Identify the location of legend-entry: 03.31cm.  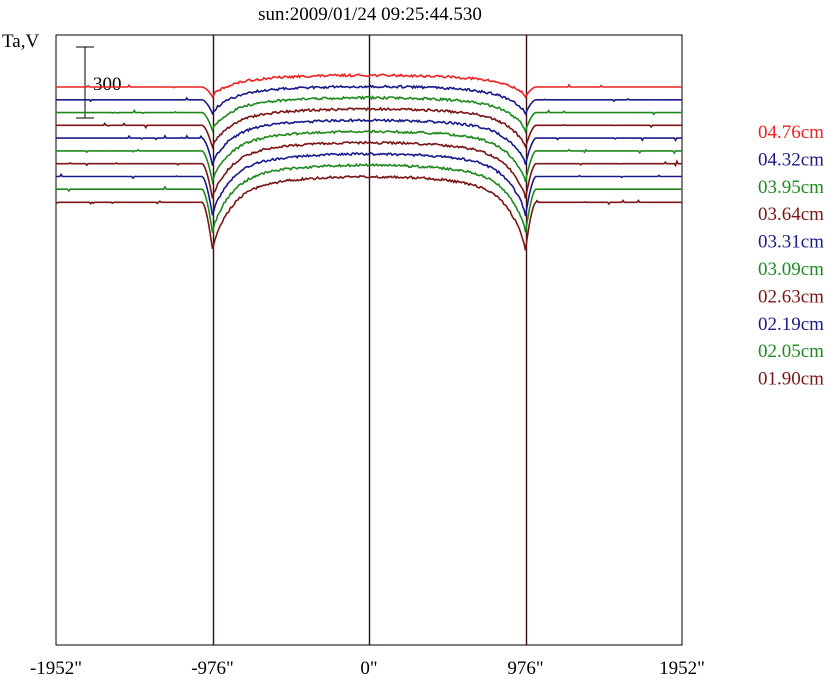
(791, 242).